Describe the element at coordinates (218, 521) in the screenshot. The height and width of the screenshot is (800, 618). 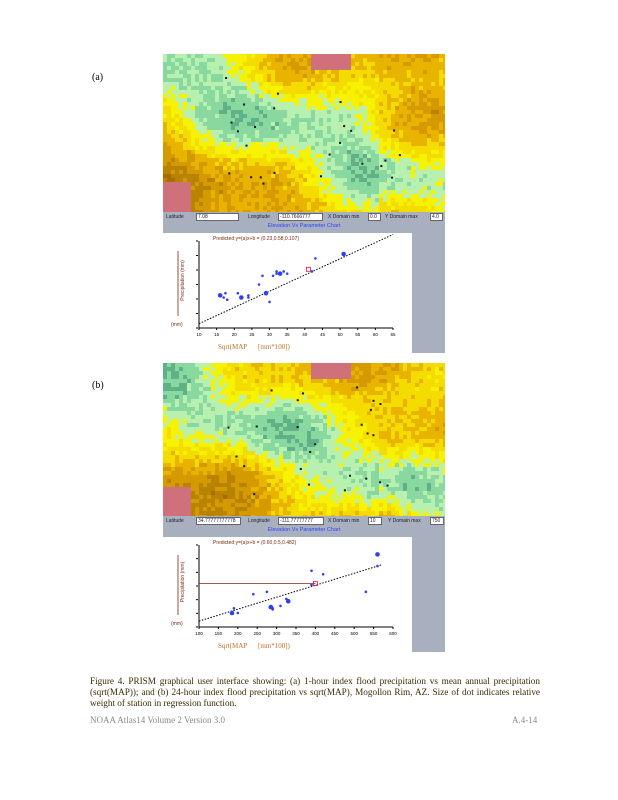
I see `latitude-input: 34.77777777778` at that location.